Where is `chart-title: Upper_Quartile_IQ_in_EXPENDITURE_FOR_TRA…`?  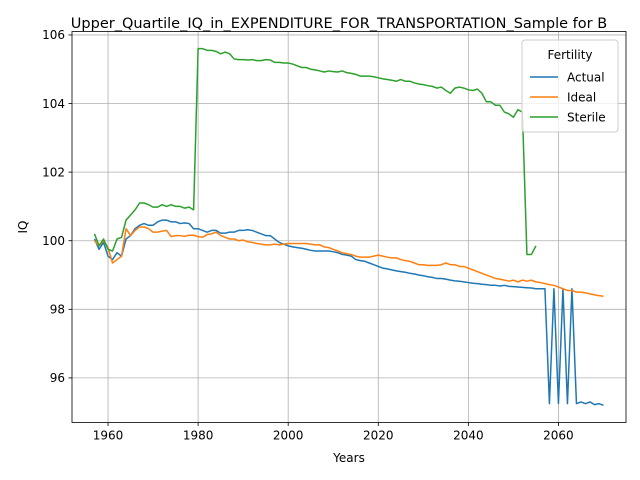 chart-title: Upper_Quartile_IQ_in_EXPENDITURE_FOR_TRA… is located at coordinates (339, 24).